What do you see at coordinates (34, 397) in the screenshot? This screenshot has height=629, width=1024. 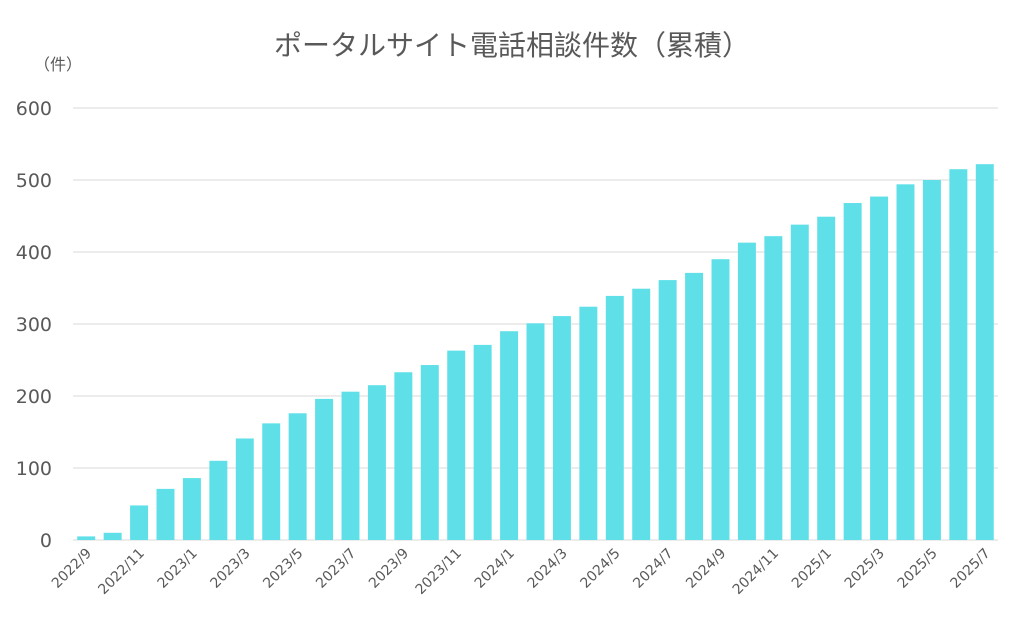 I see `y-tick-label: 200` at bounding box center [34, 397].